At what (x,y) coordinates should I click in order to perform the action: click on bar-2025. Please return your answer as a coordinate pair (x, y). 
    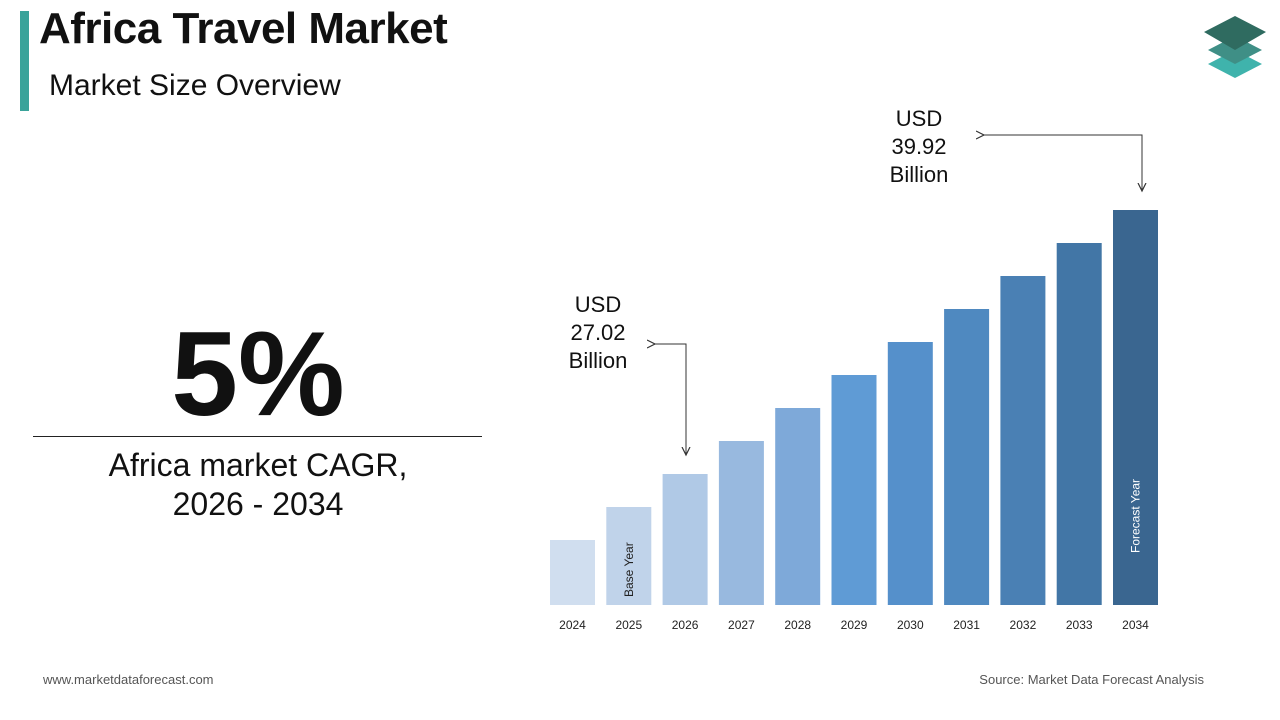
    Looking at the image, I should click on (629, 556).